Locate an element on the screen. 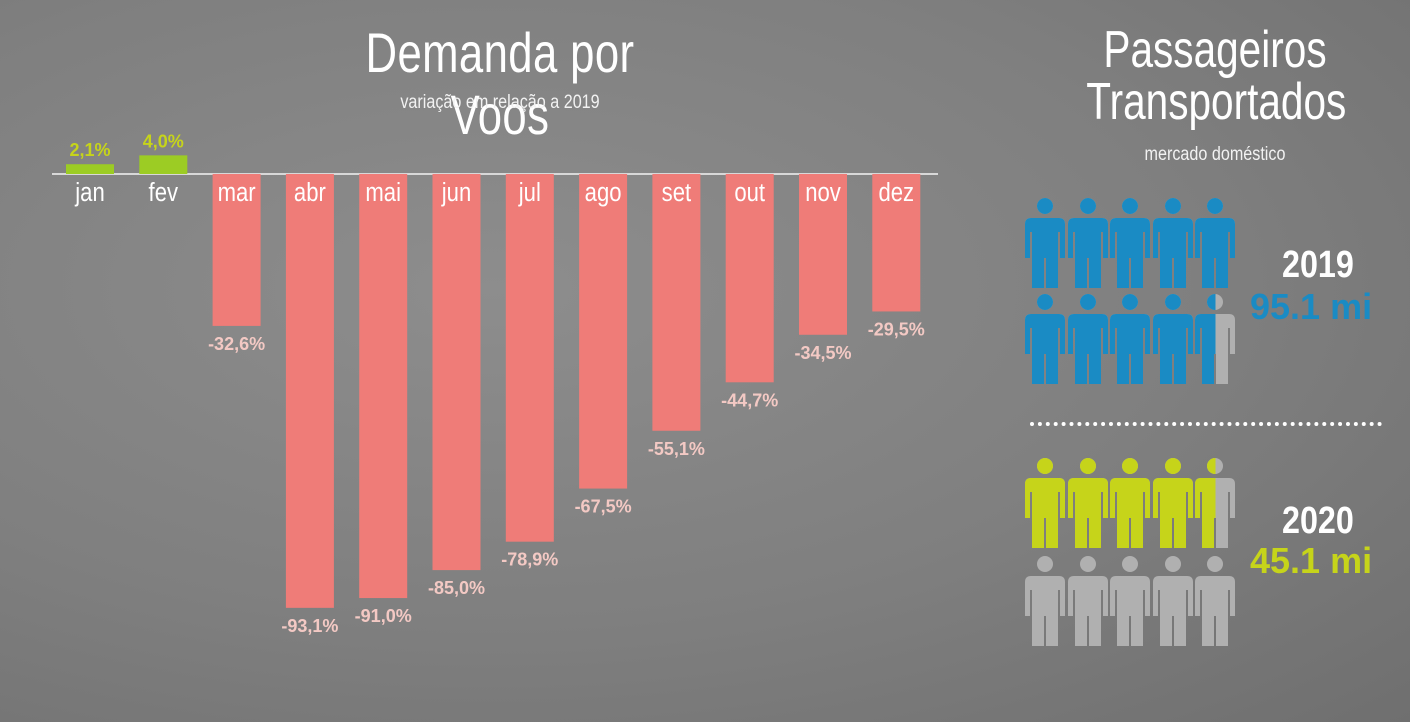 The image size is (1410, 722). separator-line is located at coordinates (1206, 424).